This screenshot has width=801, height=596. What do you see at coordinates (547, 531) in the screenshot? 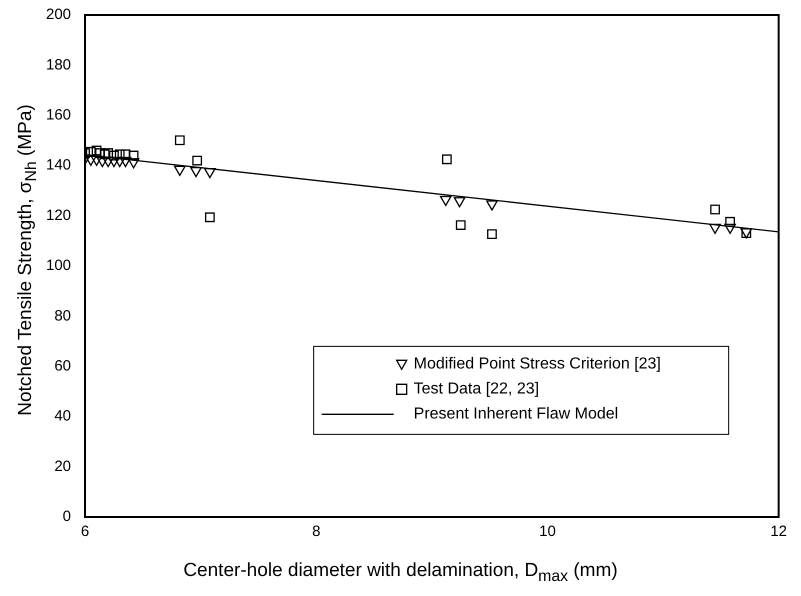
I see `x-tick-label: 10` at bounding box center [547, 531].